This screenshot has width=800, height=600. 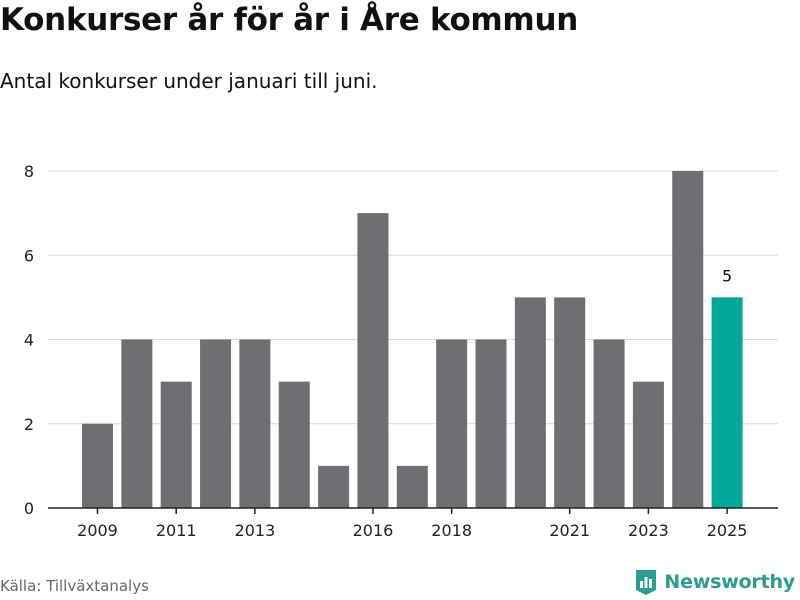 I want to click on brand-logo: Newsworthy, so click(x=714, y=582).